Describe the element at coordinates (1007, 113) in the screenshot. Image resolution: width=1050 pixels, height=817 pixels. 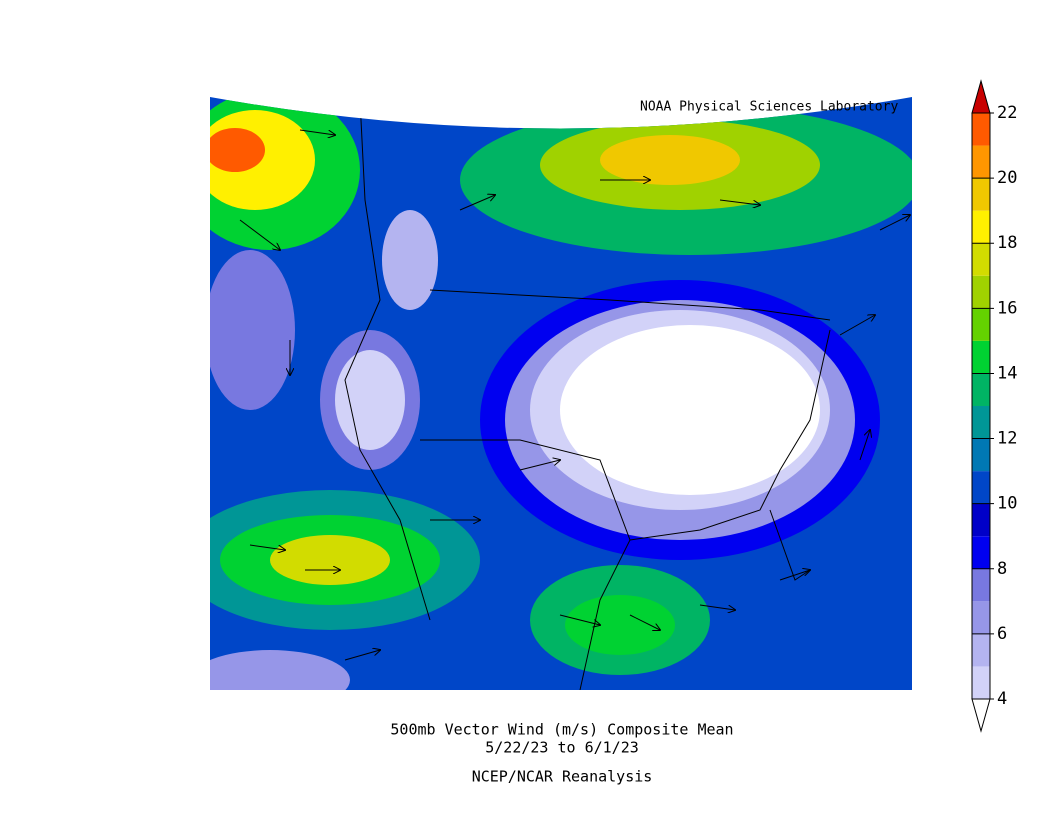
I see `colorbar-label: 22` at that location.